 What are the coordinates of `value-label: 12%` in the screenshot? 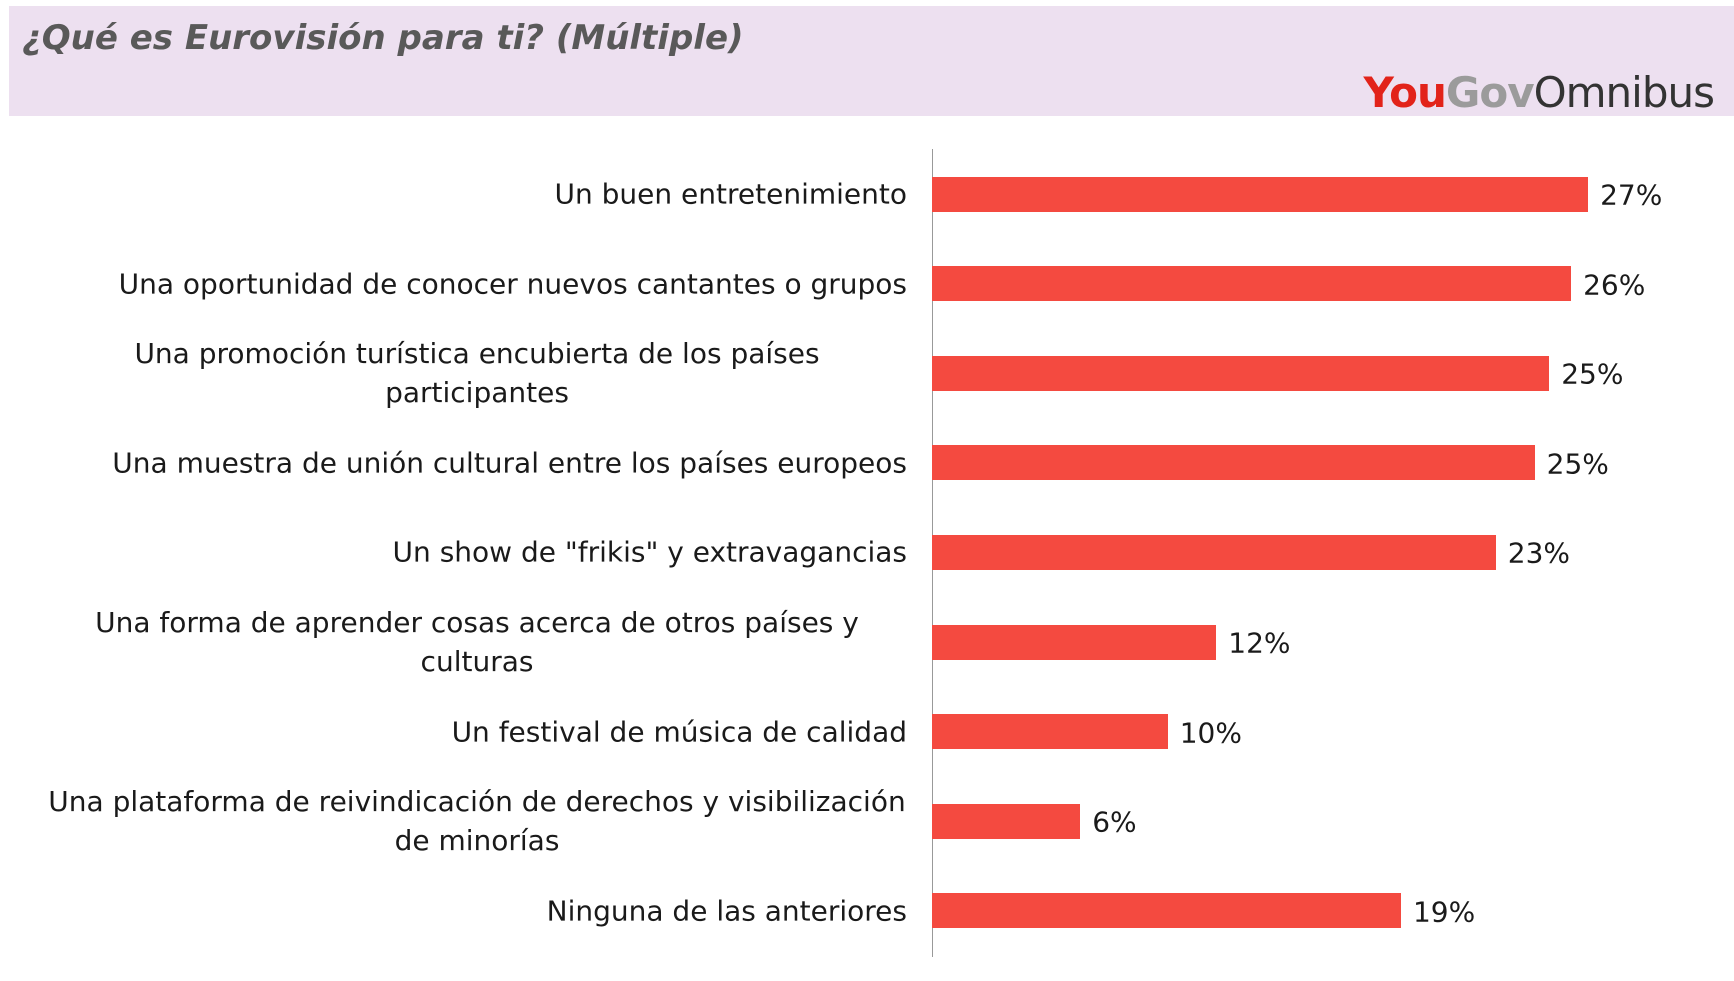 It's located at (1259, 643).